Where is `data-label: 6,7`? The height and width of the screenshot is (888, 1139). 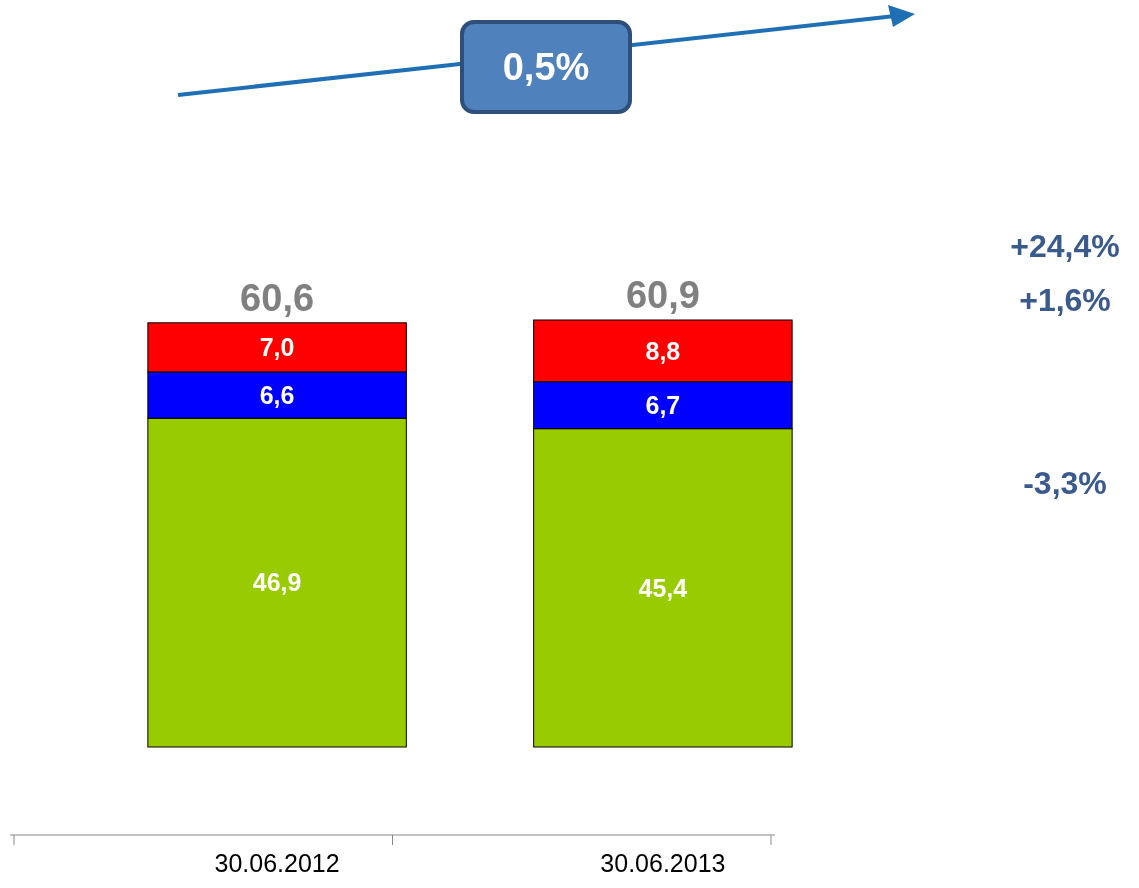 data-label: 6,7 is located at coordinates (663, 404).